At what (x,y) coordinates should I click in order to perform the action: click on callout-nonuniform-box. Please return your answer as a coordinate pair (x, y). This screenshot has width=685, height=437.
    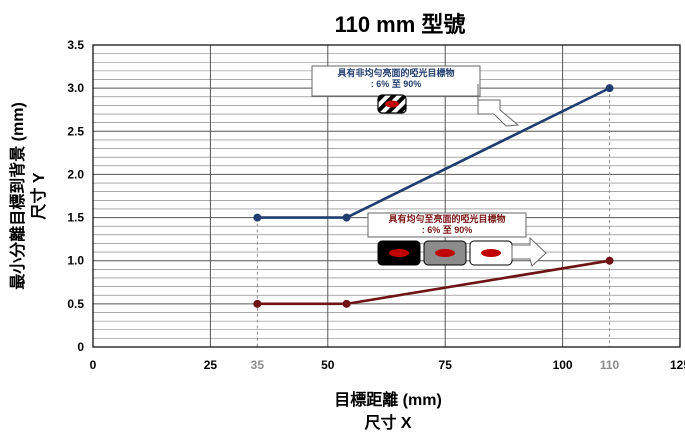
    Looking at the image, I should click on (396, 81).